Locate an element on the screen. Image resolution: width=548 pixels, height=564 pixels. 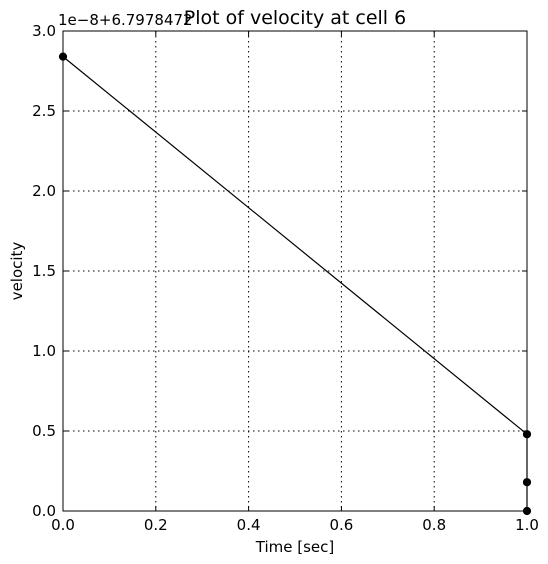
chart-title: Plot of velocity at cell 6 is located at coordinates (295, 18).